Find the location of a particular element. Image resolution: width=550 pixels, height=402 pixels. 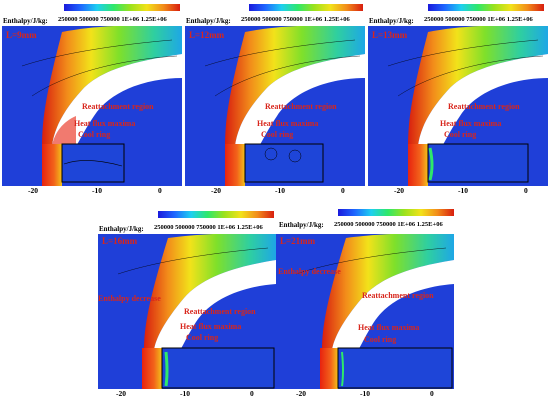

panel-label: L=13mm is located at coordinates (390, 35).